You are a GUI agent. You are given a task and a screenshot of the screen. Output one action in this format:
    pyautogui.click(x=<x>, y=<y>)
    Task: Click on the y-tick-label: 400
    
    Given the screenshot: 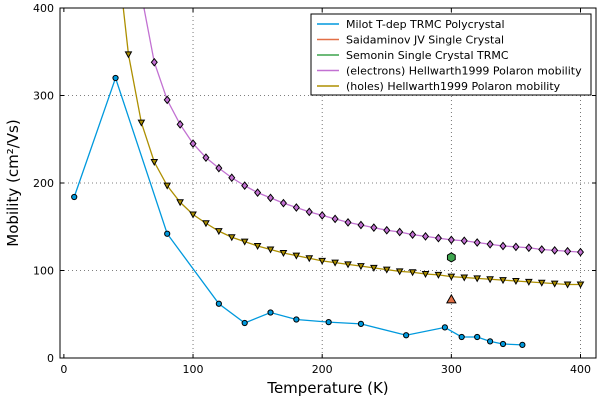 What is the action you would take?
    pyautogui.click(x=43, y=8)
    